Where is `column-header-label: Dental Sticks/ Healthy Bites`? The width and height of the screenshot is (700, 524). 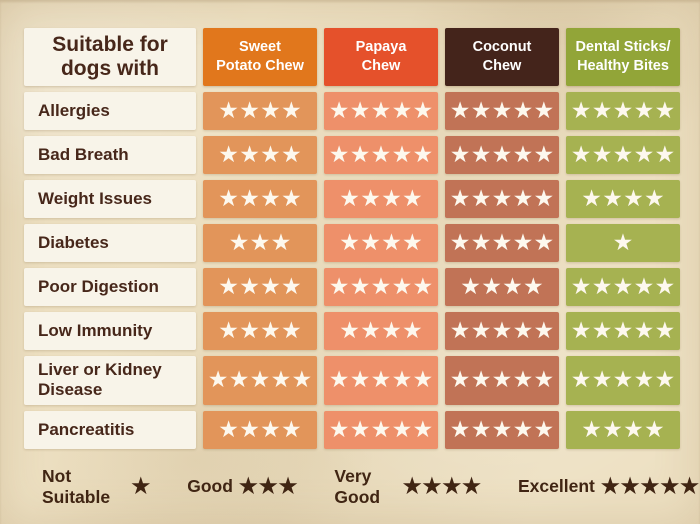 column-header-label: Dental Sticks/ Healthy Bites is located at coordinates (623, 56).